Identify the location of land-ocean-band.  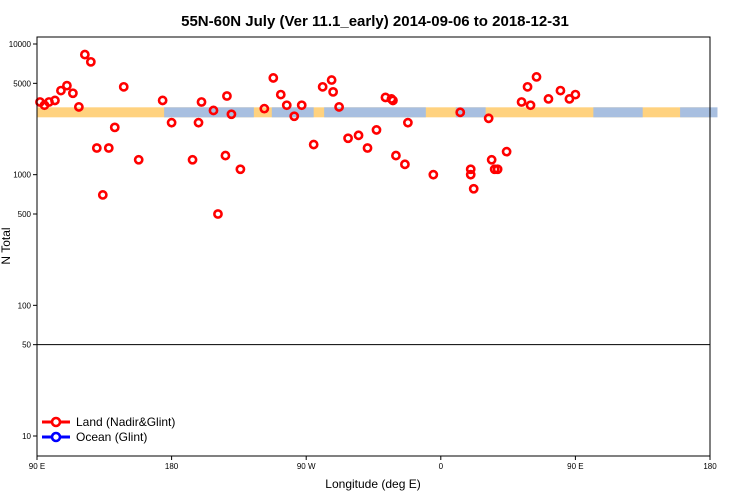
(377, 112).